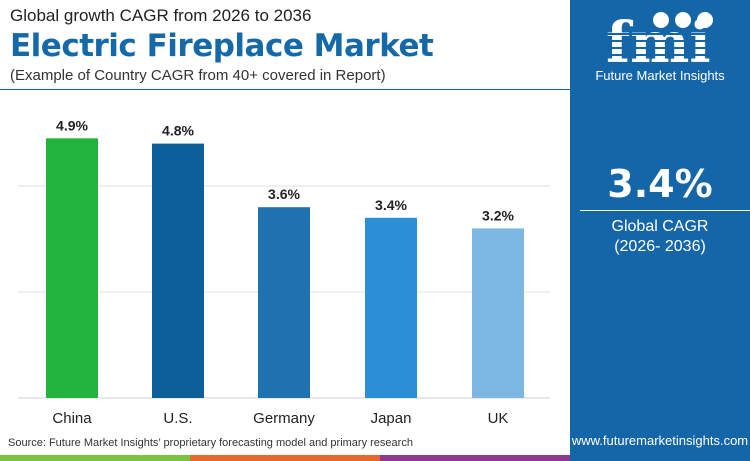 The height and width of the screenshot is (461, 750). I want to click on chart-subtitle: Global growth CAGR from 2026 to 2036, so click(161, 15).